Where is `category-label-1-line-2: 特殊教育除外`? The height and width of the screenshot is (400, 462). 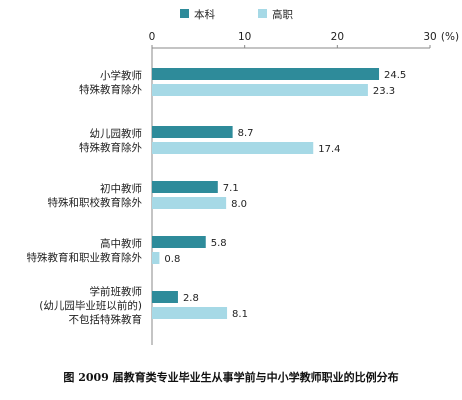
category-label-1-line-2: 特殊教育除外 is located at coordinates (110, 89).